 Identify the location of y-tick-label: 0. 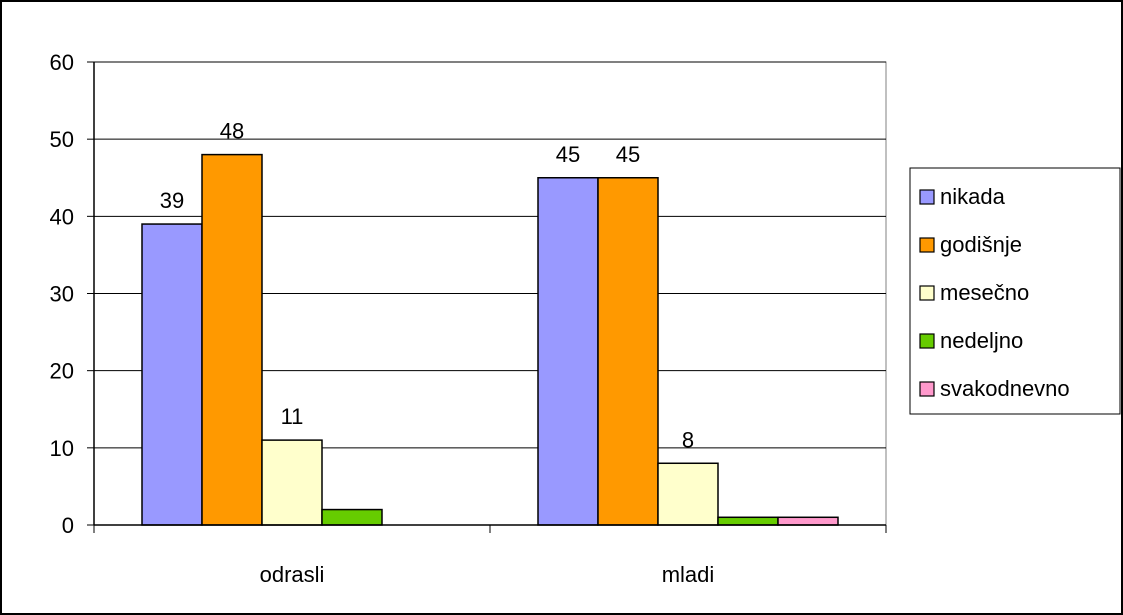
(68, 525).